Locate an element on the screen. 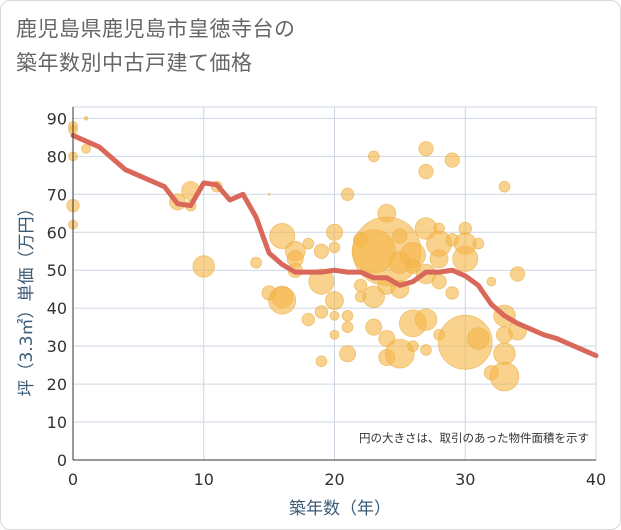 The width and height of the screenshot is (621, 530). y-tick-label: 80 is located at coordinates (57, 156).